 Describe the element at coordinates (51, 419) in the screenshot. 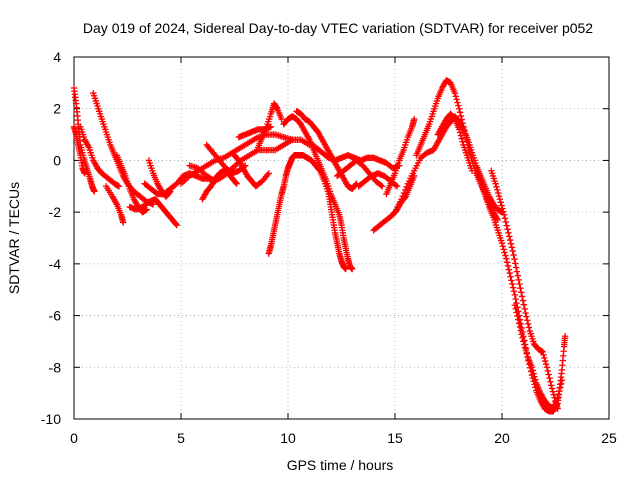

I see `y-tick-label: -10` at that location.